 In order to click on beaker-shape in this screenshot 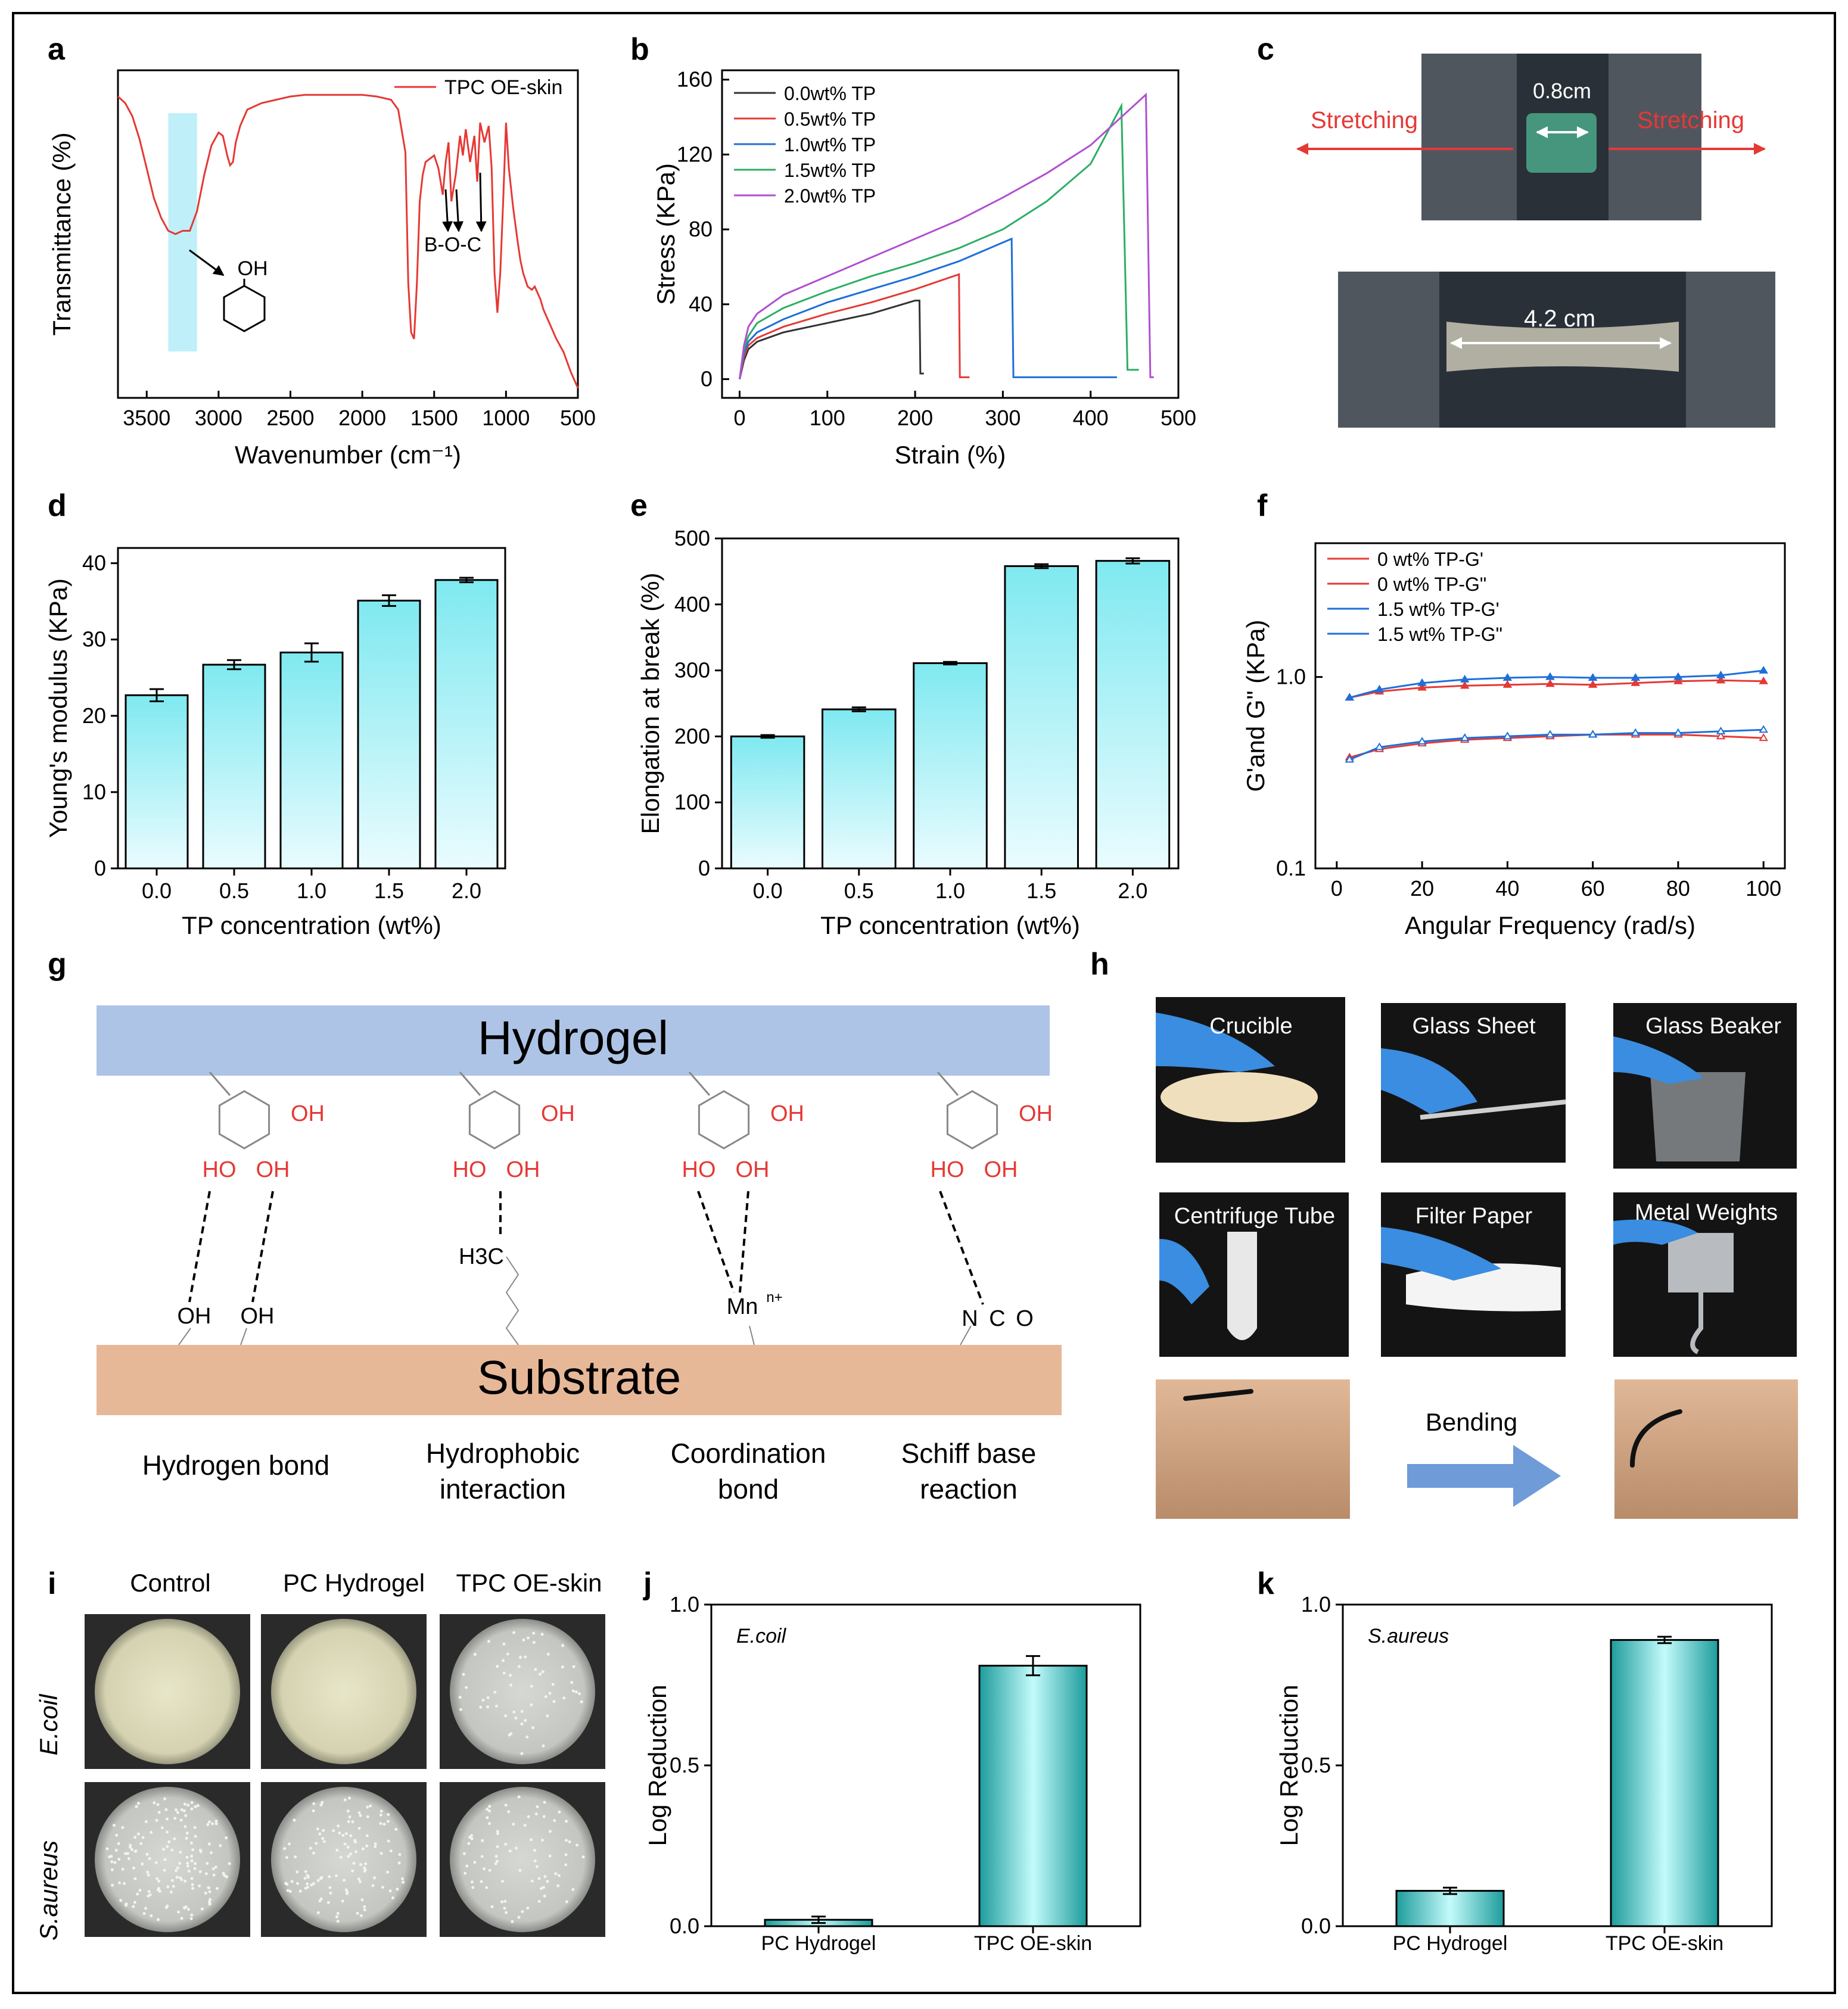, I will do `click(1698, 1116)`.